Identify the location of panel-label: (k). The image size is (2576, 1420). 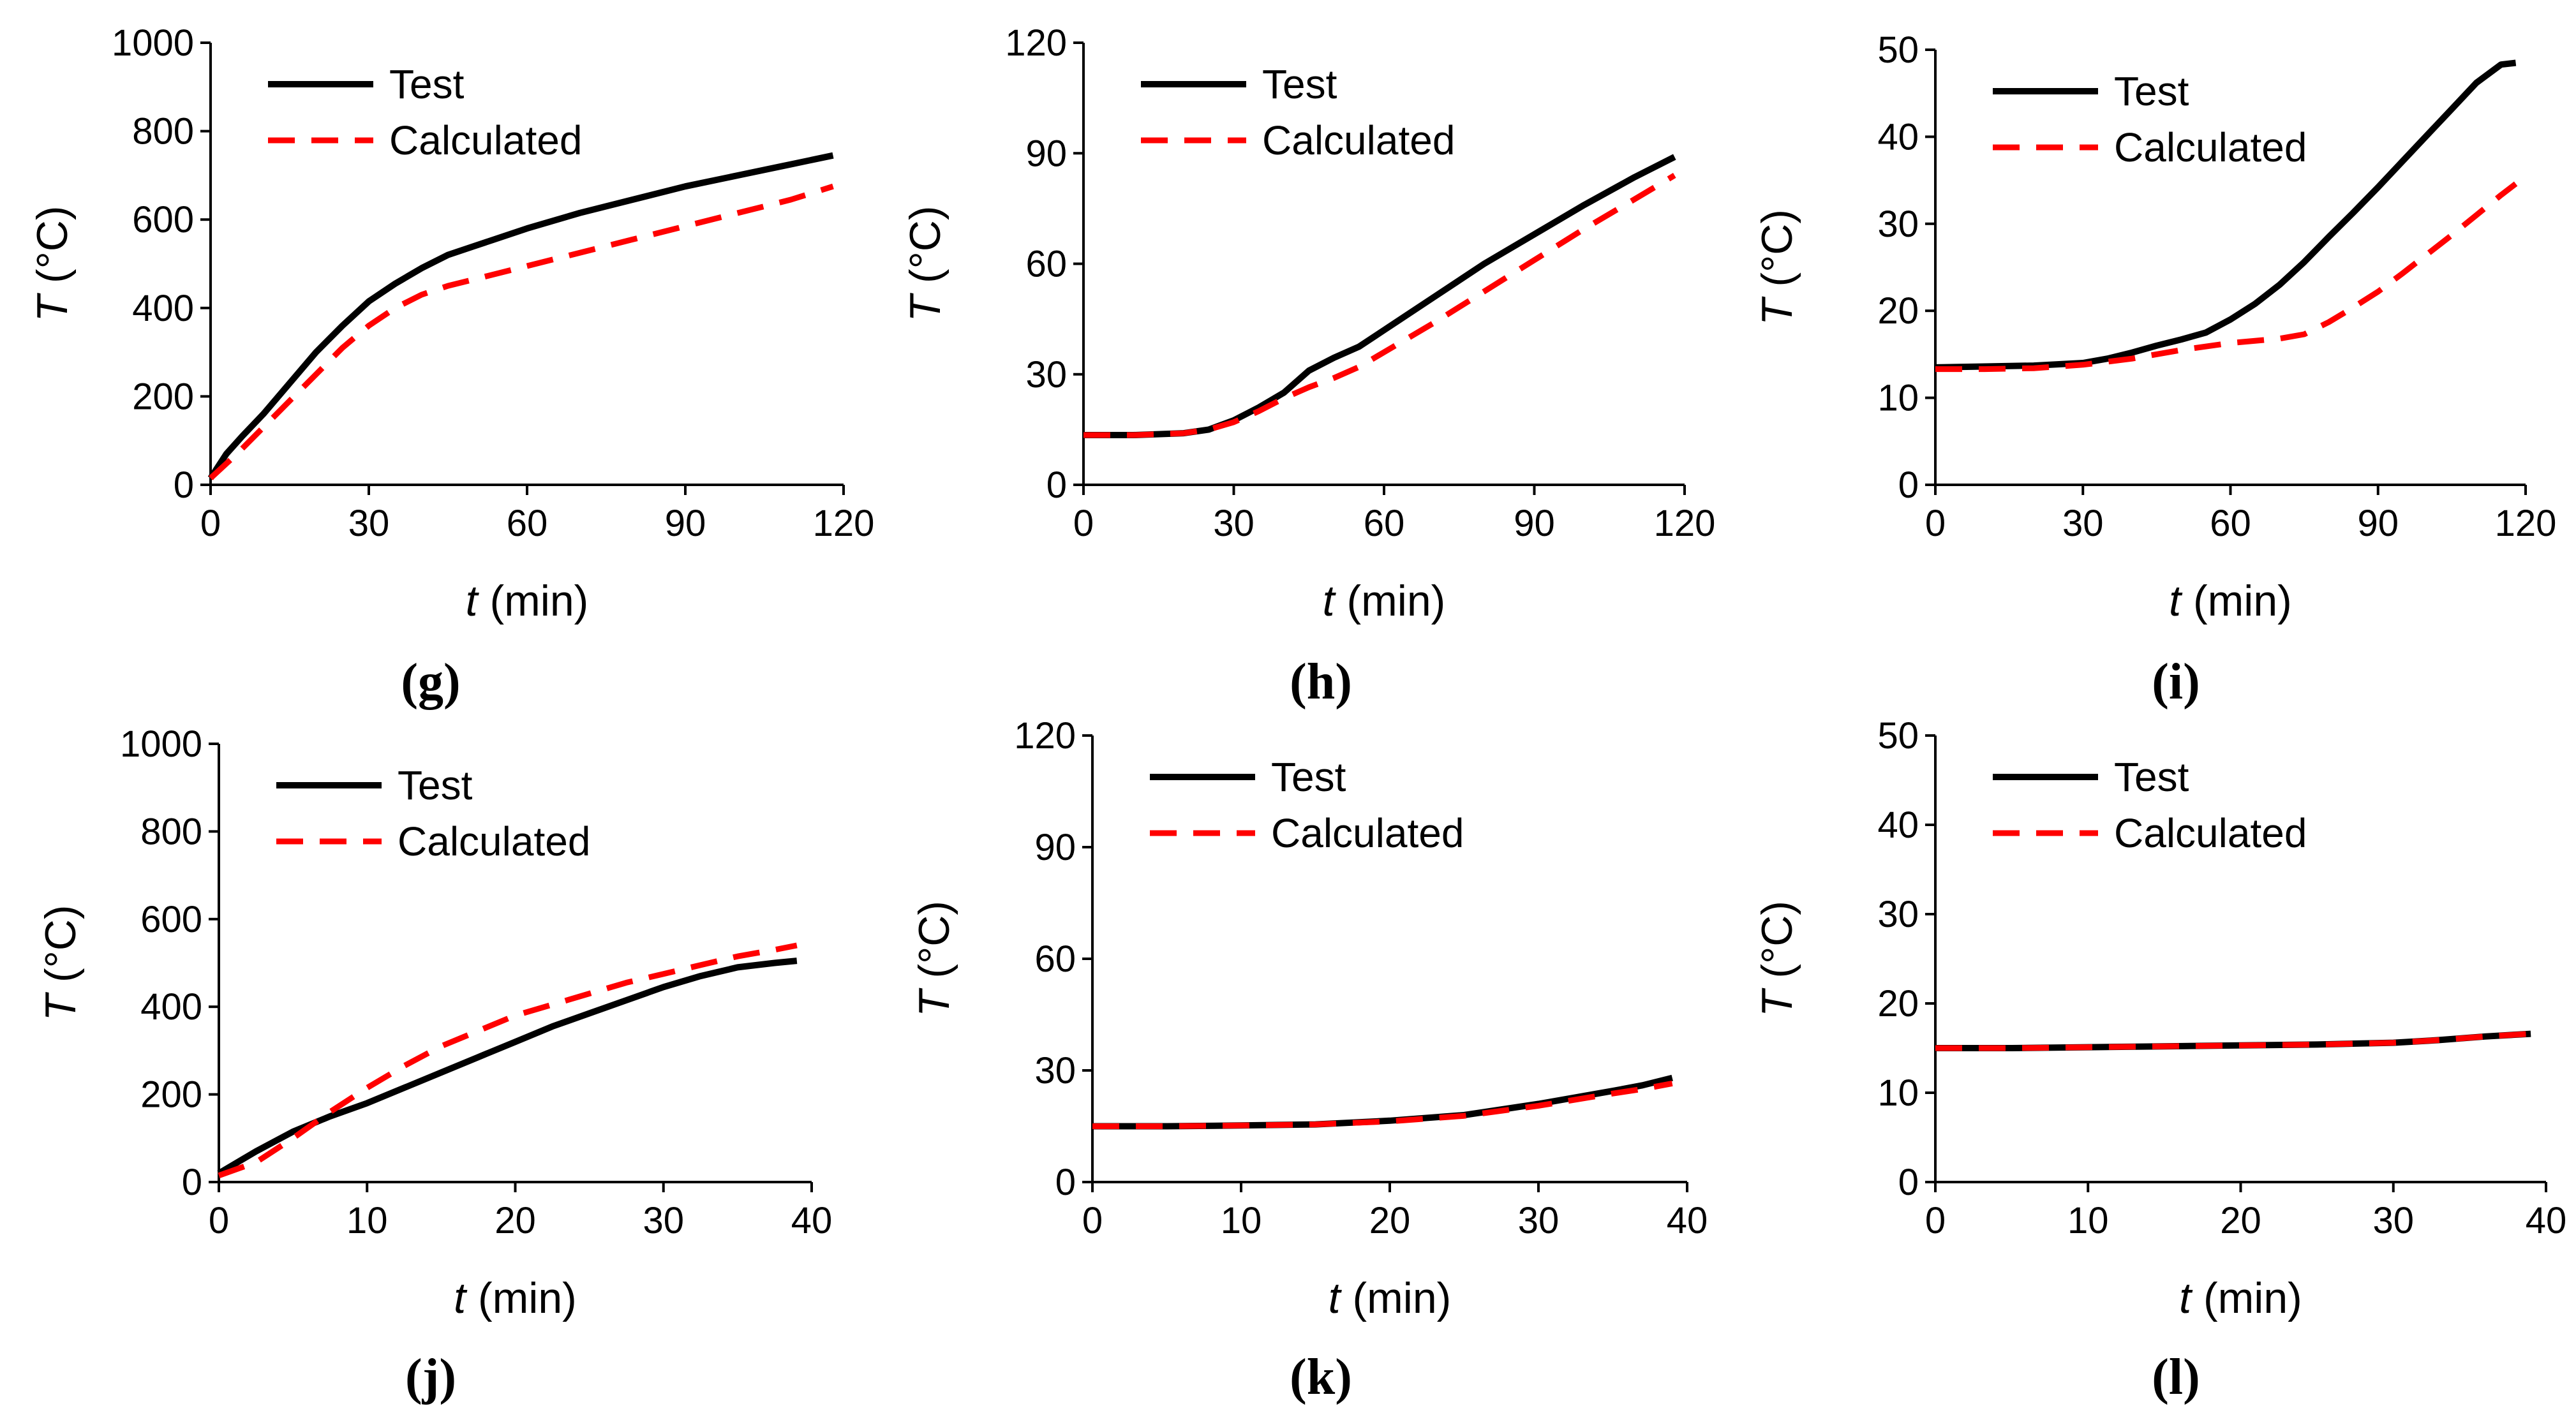
(1321, 1377).